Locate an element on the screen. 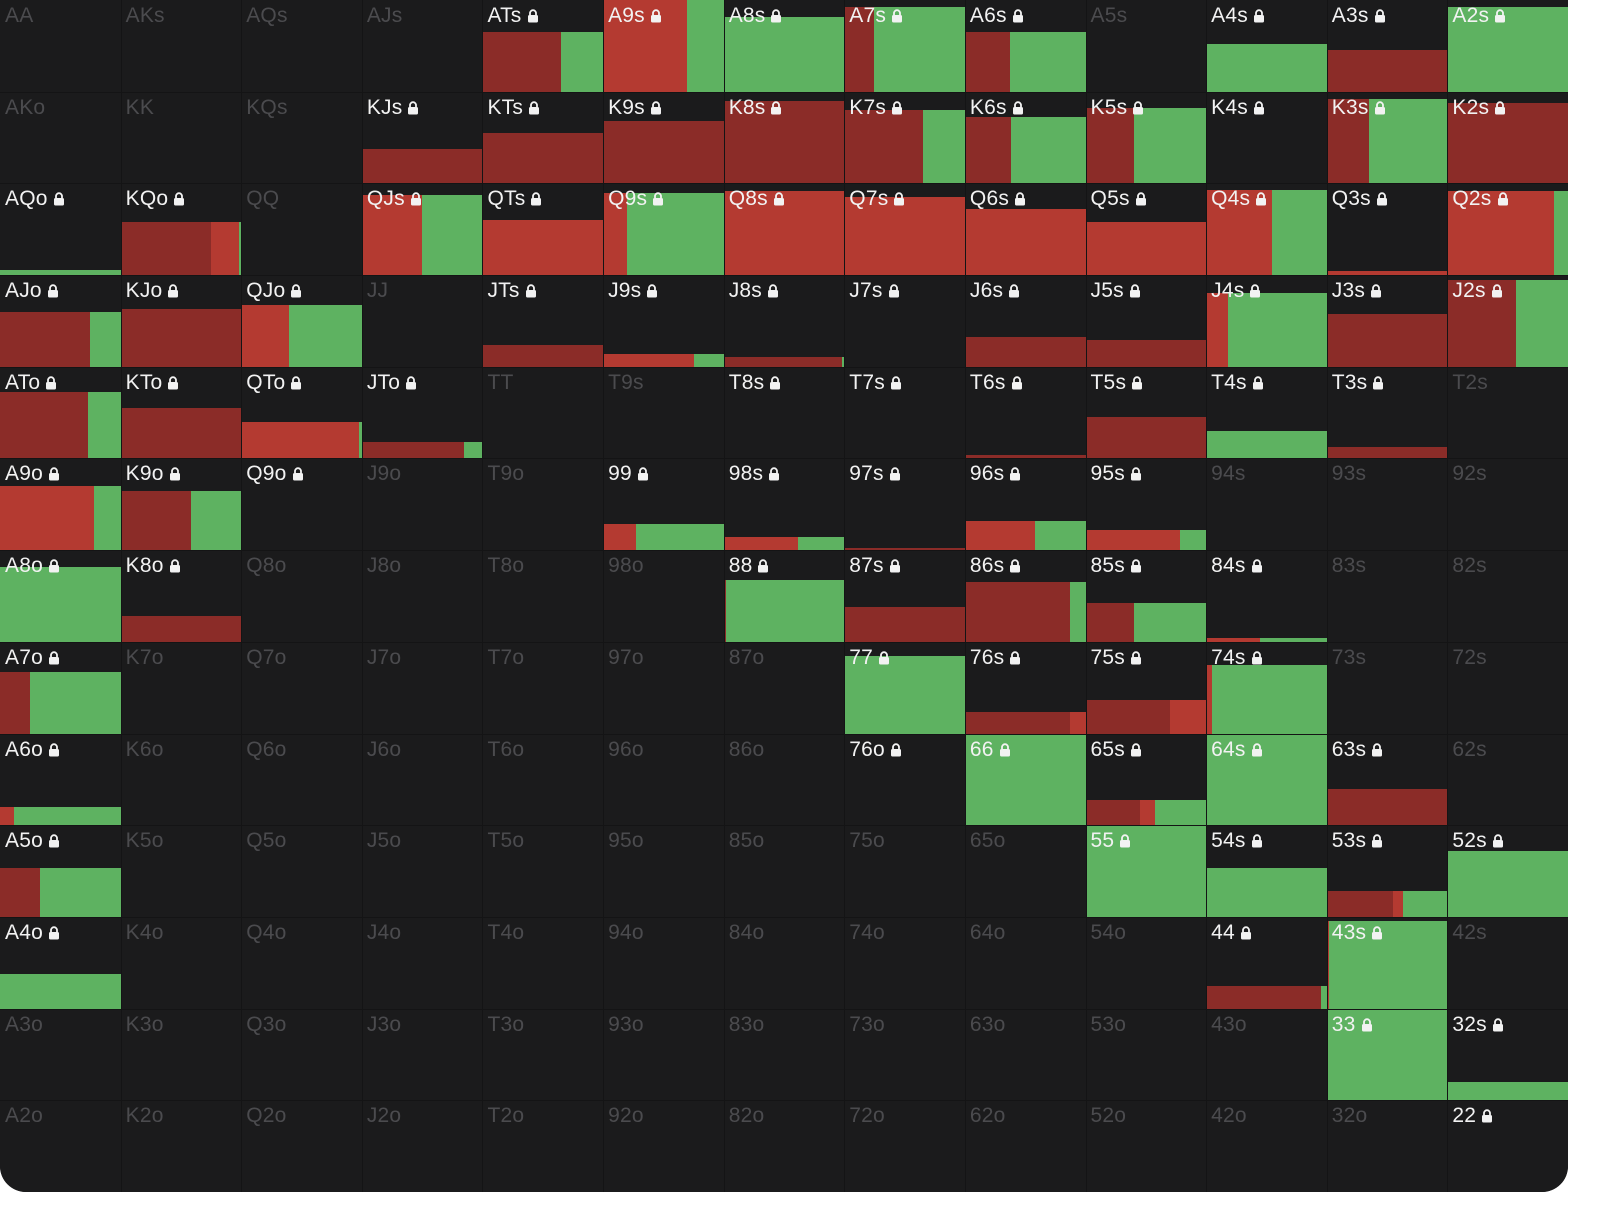  hand-cell-98s: 98s is located at coordinates (784, 504).